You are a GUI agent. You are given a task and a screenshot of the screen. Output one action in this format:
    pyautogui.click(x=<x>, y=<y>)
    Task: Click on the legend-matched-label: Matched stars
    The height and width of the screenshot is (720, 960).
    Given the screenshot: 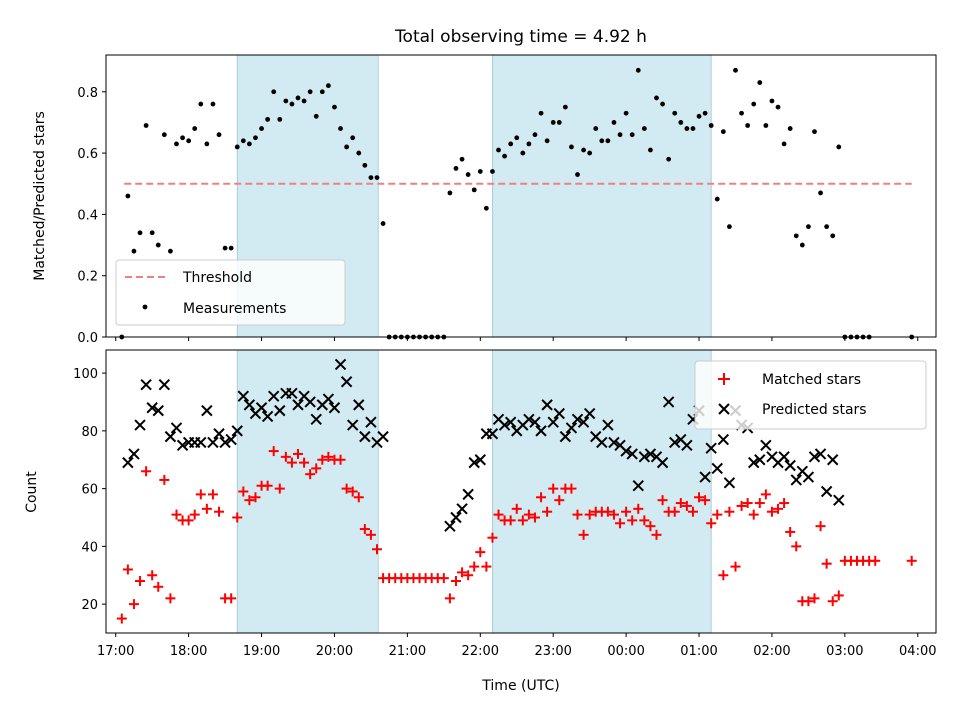 What is the action you would take?
    pyautogui.click(x=811, y=380)
    